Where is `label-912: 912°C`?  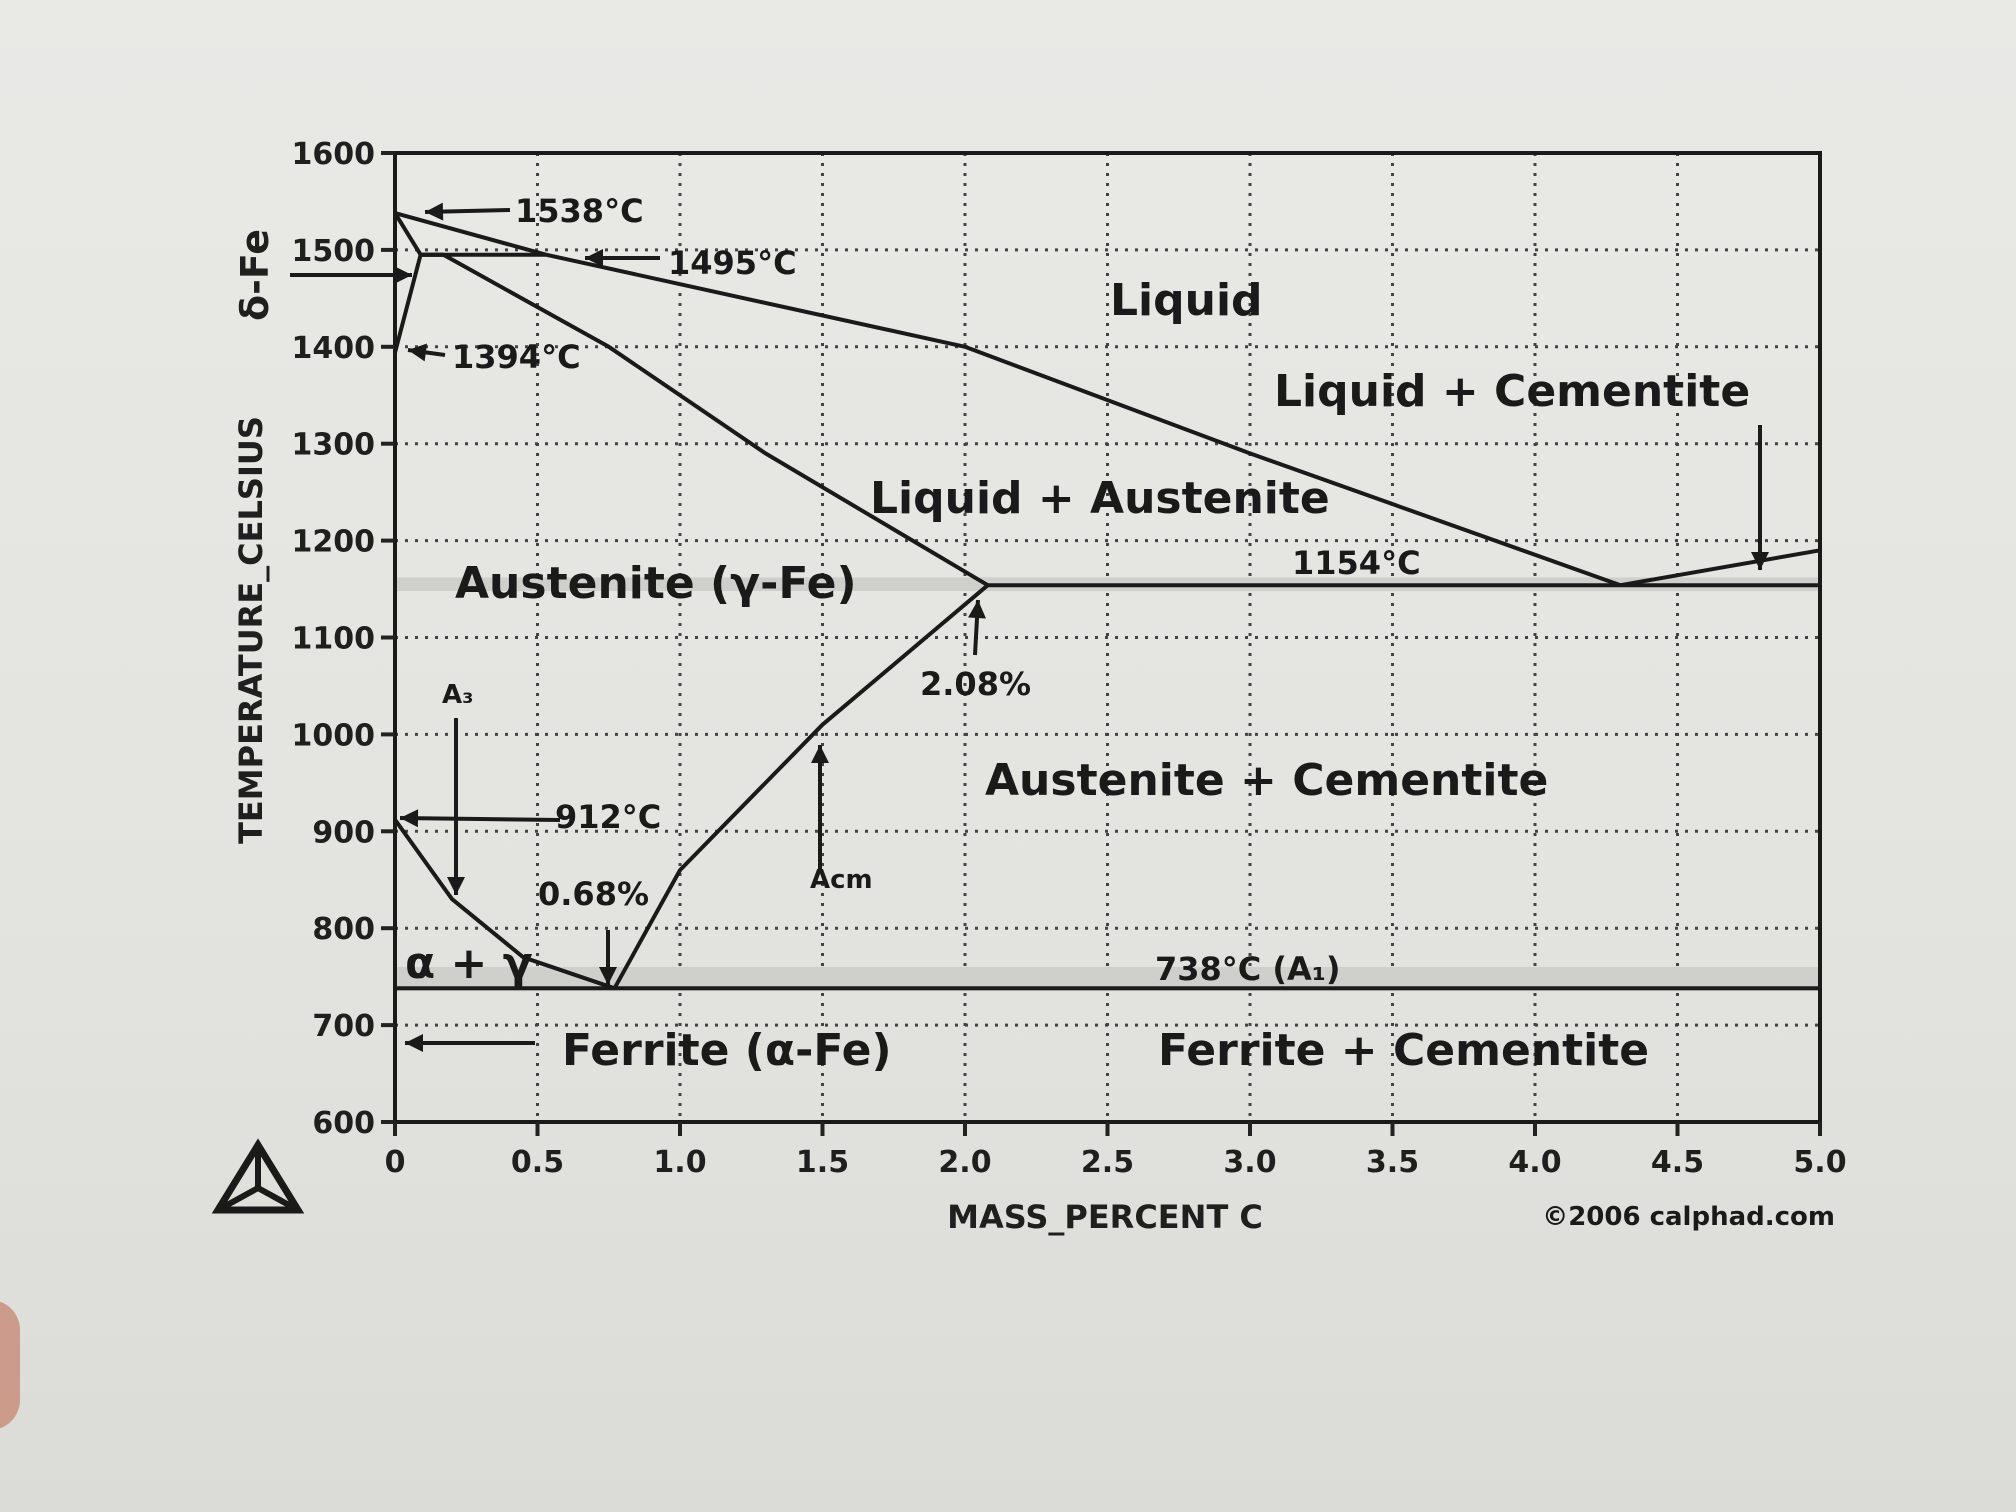
label-912: 912°C is located at coordinates (608, 817).